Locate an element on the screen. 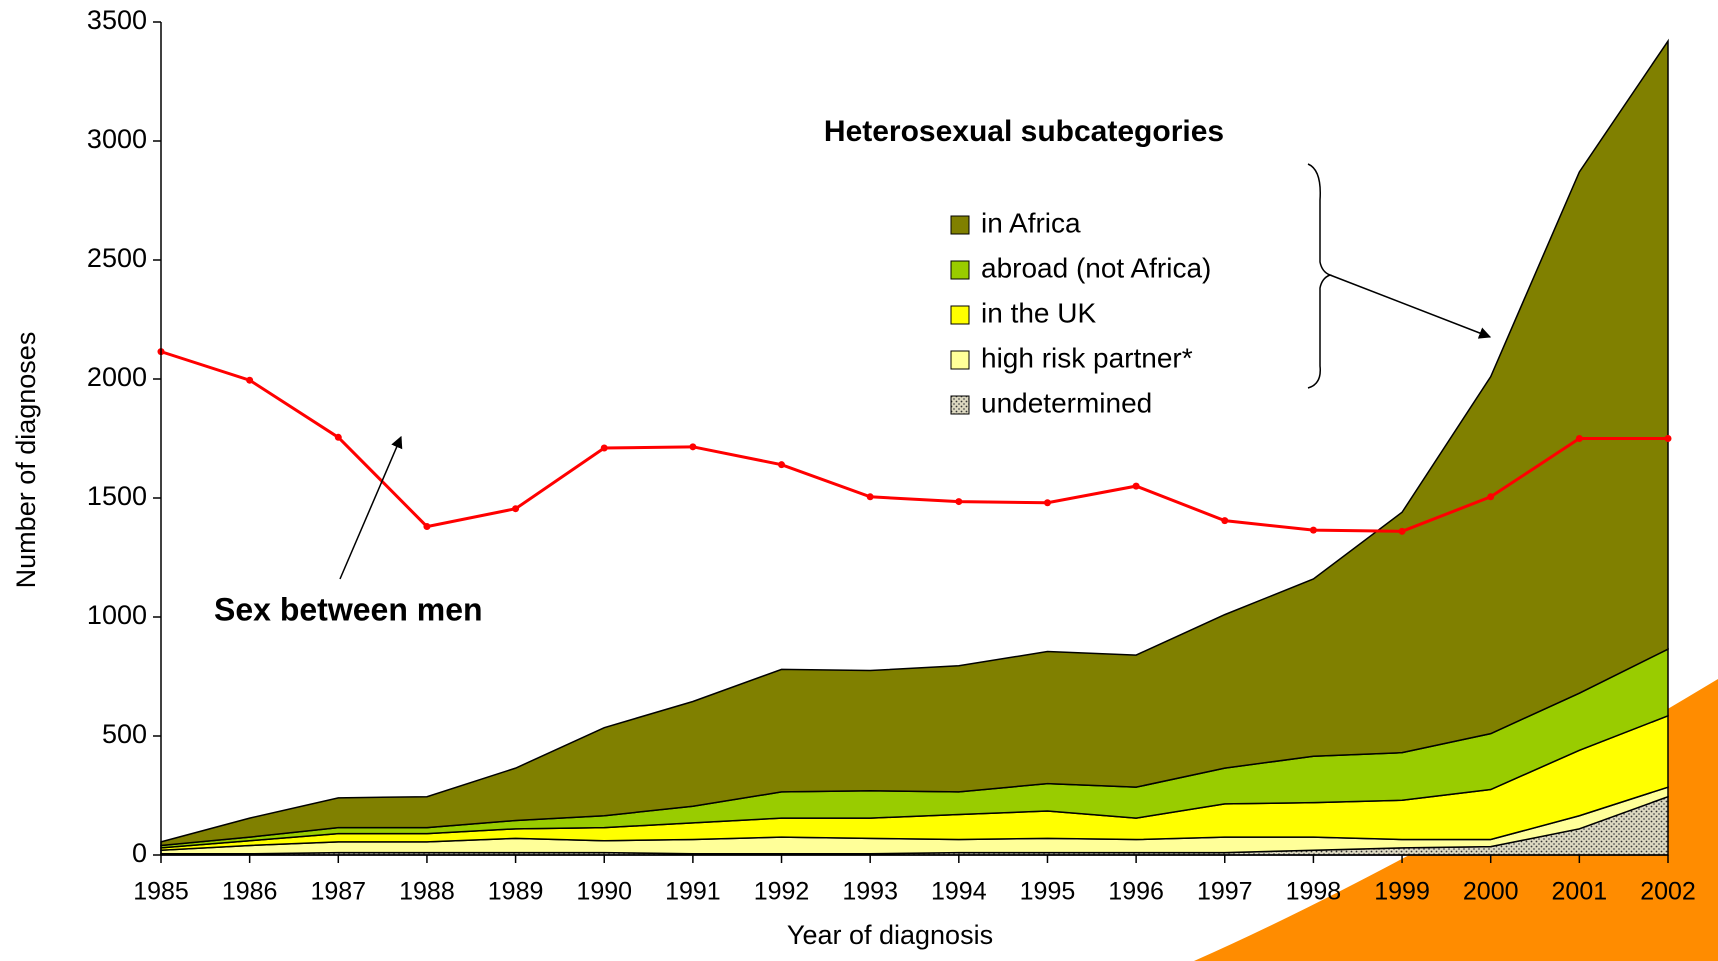 This screenshot has width=1718, height=961. x-tick-label: 1985 is located at coordinates (161, 892).